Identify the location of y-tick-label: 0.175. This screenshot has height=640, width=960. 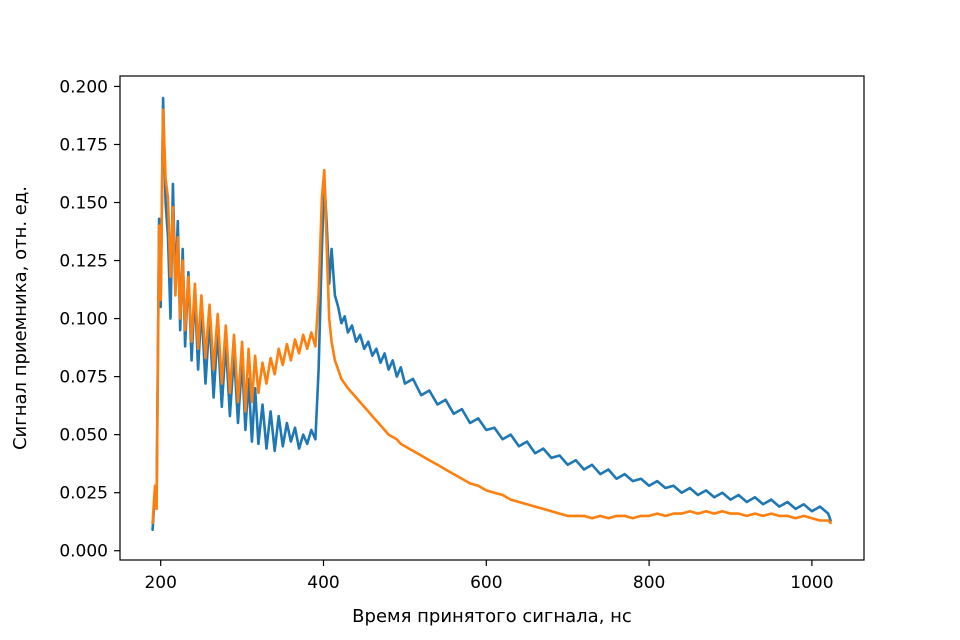
(83, 145).